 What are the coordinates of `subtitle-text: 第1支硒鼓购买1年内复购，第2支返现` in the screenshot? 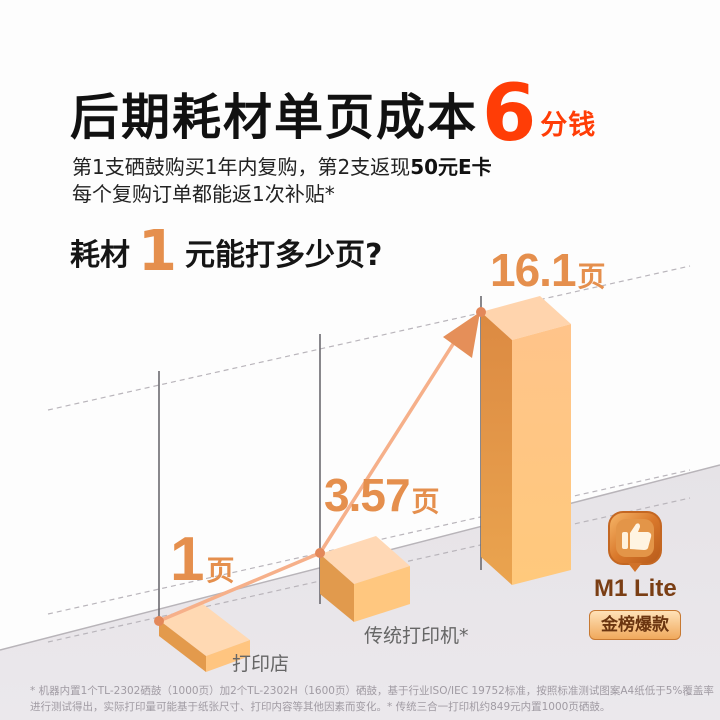 It's located at (241, 167).